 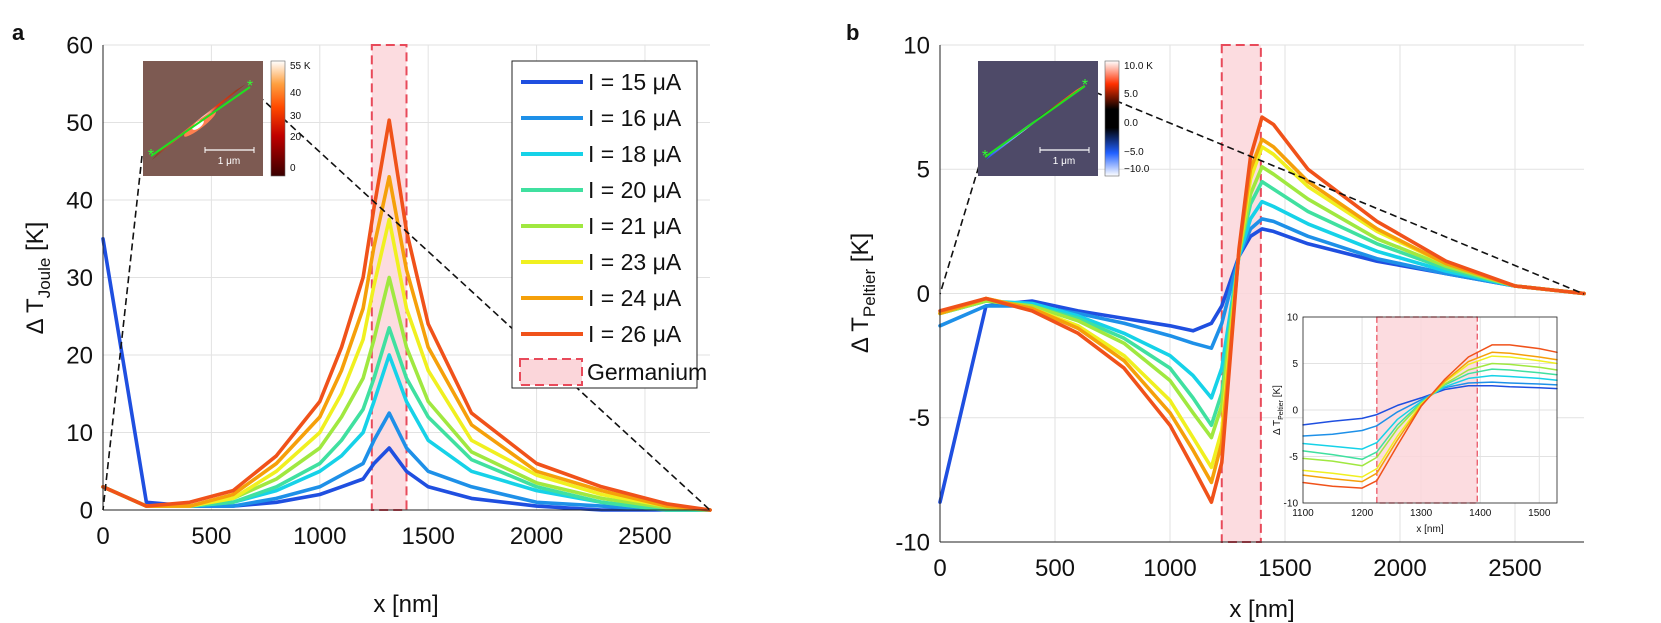 I want to click on panel-a-colorbar-label: 55 K, so click(x=300, y=66).